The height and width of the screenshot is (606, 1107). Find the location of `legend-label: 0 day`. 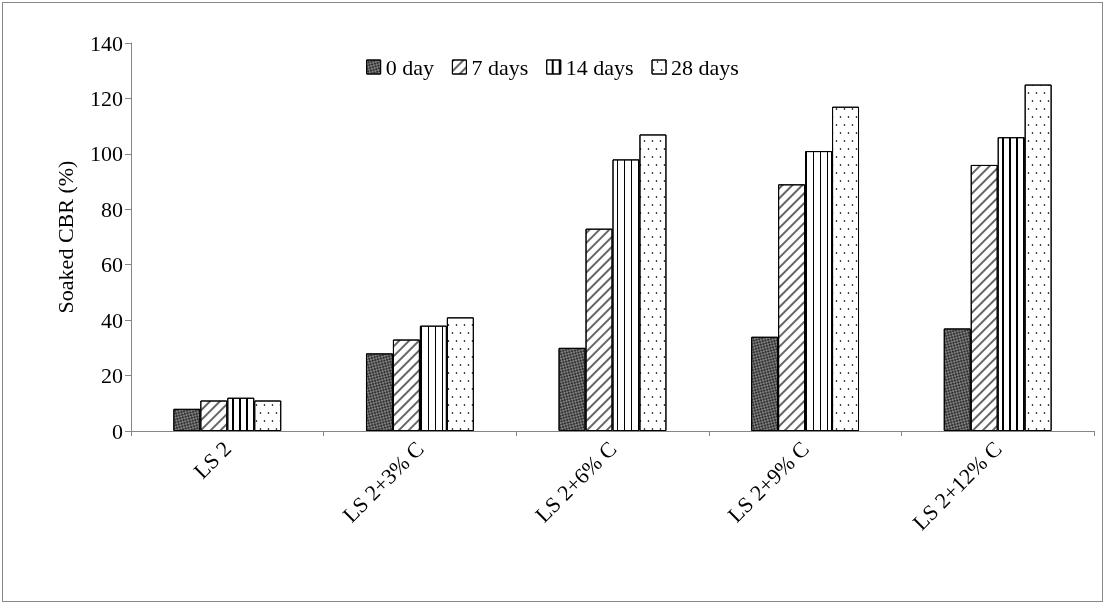

legend-label: 0 day is located at coordinates (409, 67).